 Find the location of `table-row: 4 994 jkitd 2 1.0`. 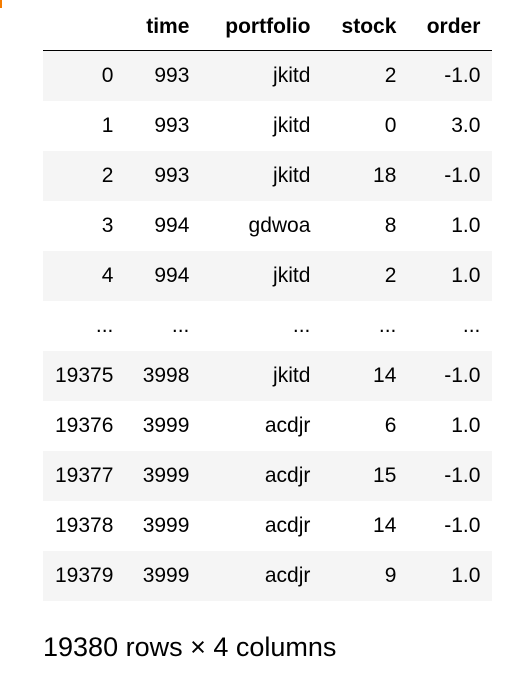

table-row: 4 994 jkitd 2 1.0 is located at coordinates (268, 276).